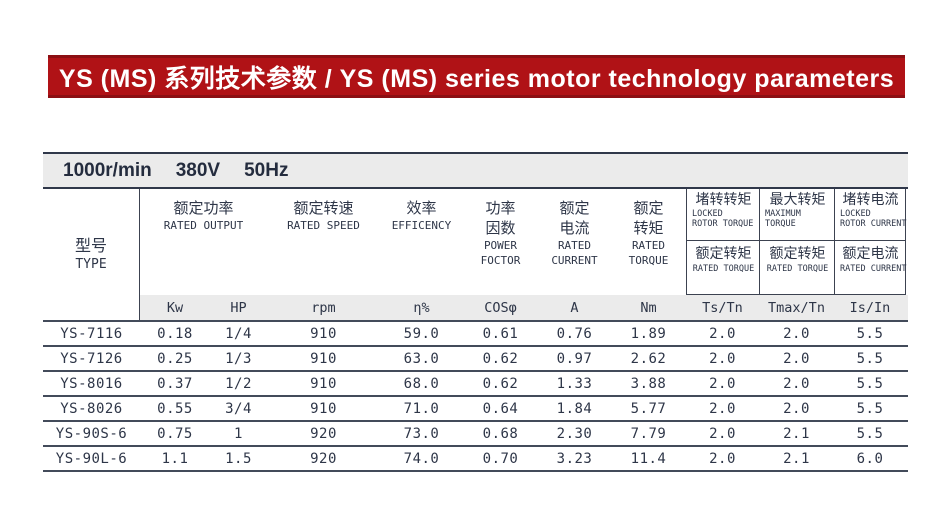 This screenshot has height=520, width=950. I want to click on spec-speed: 1000r/min, so click(107, 170).